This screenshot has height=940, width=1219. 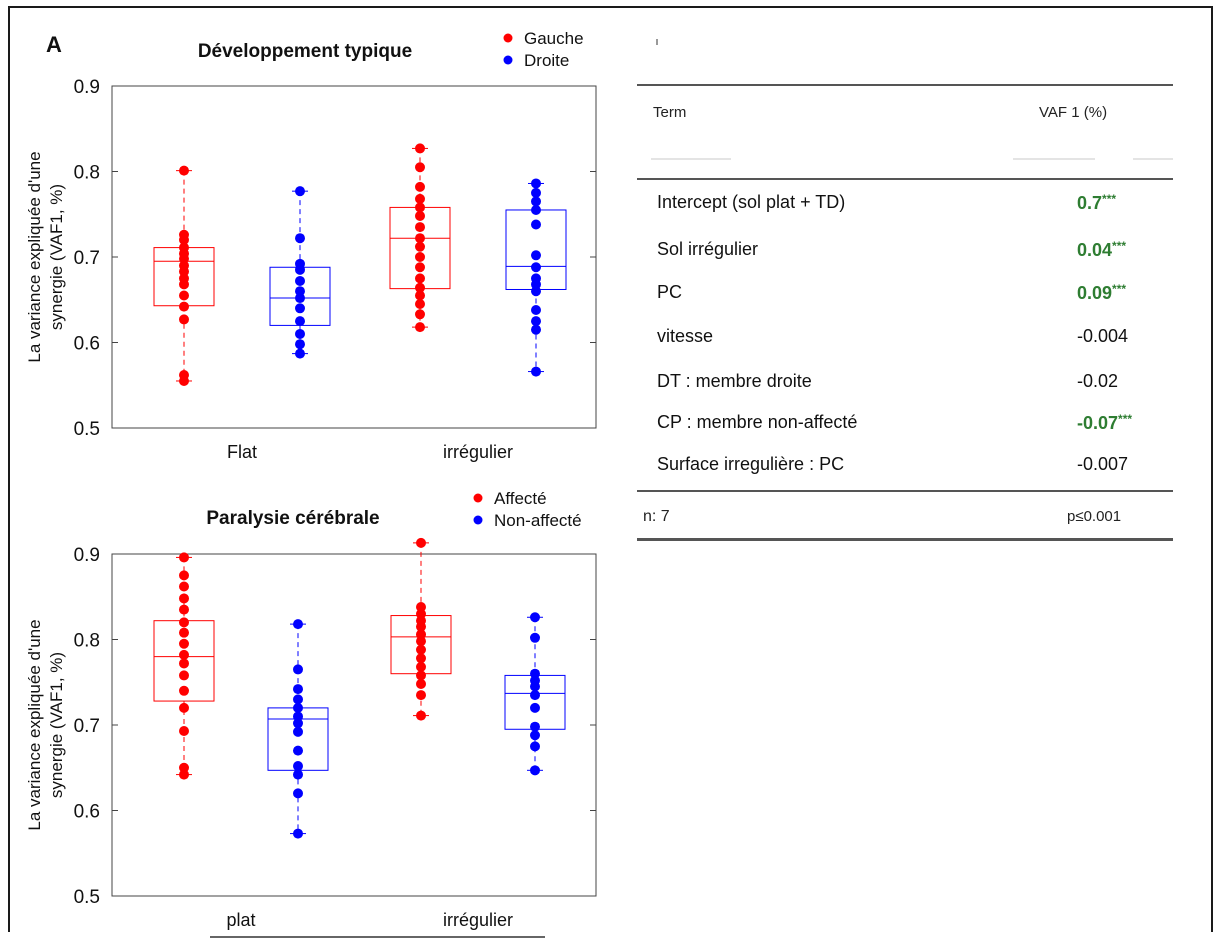 I want to click on row-value: -0.07***, so click(x=1104, y=423).